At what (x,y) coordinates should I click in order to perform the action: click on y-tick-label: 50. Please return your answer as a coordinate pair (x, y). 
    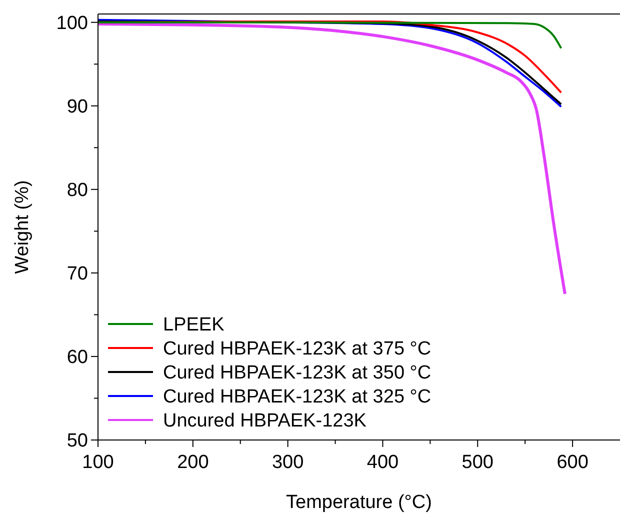
    Looking at the image, I should click on (77, 441).